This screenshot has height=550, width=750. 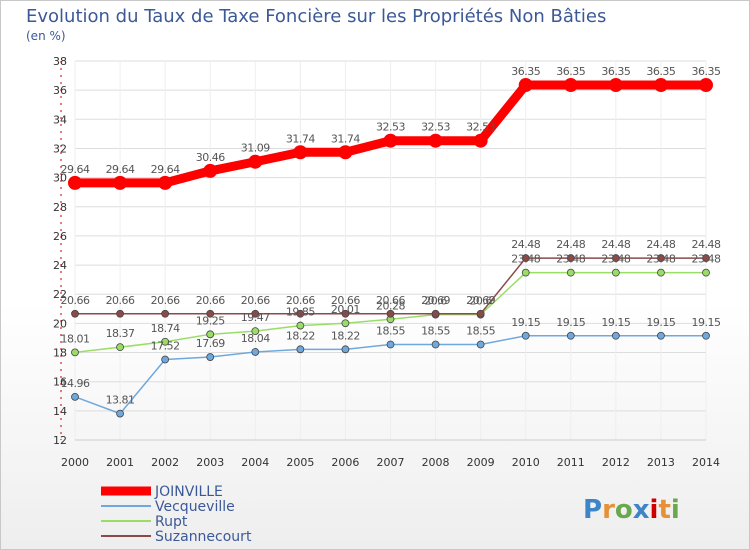 I want to click on data-label-vecqueville: 18.04, so click(x=255, y=338).